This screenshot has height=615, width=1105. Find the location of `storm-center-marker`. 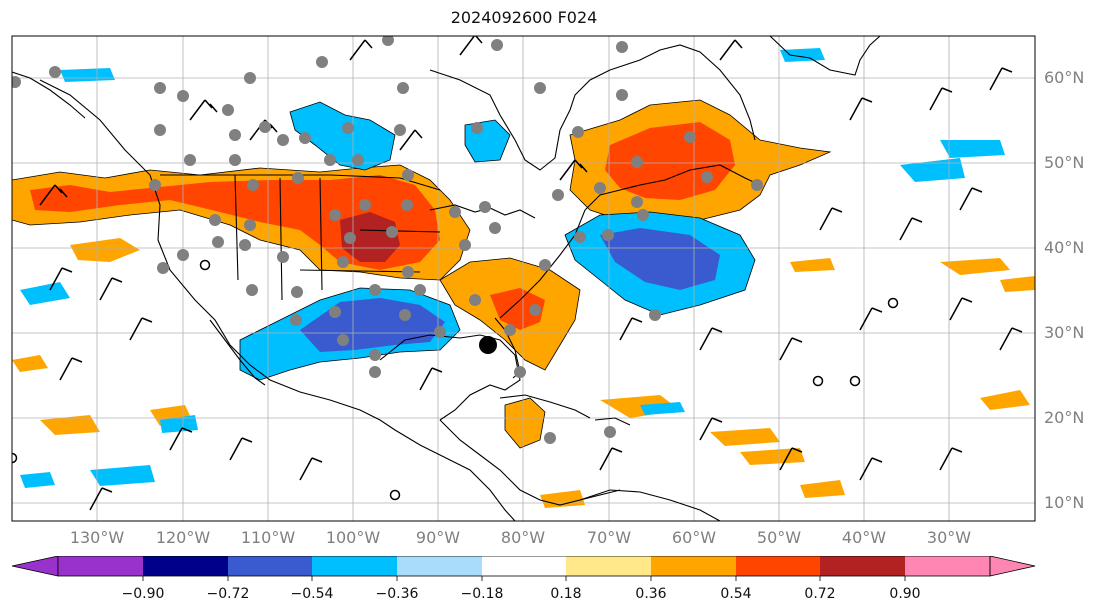

storm-center-marker is located at coordinates (488, 345).